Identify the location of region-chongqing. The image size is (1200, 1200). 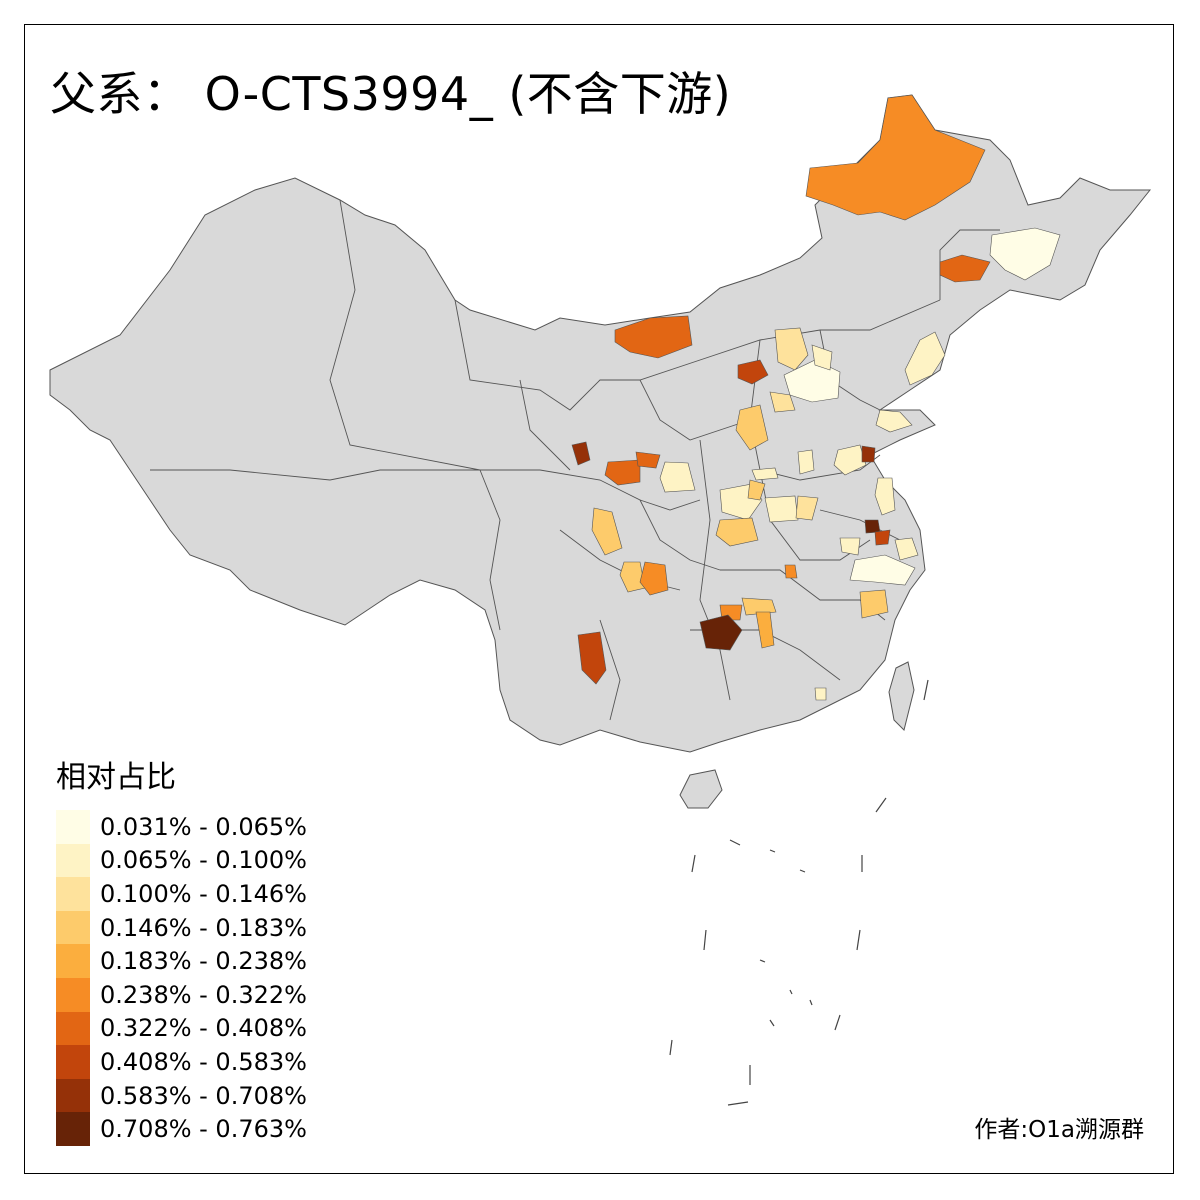
(654, 578).